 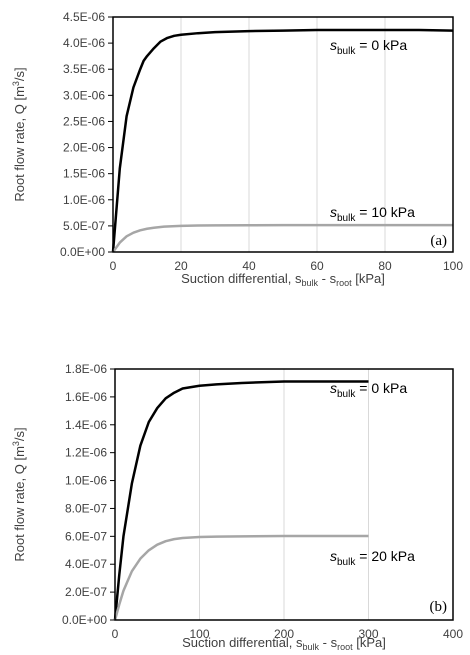 What do you see at coordinates (84, 17) in the screenshot?
I see `y-tick-label: 4.5E-06` at bounding box center [84, 17].